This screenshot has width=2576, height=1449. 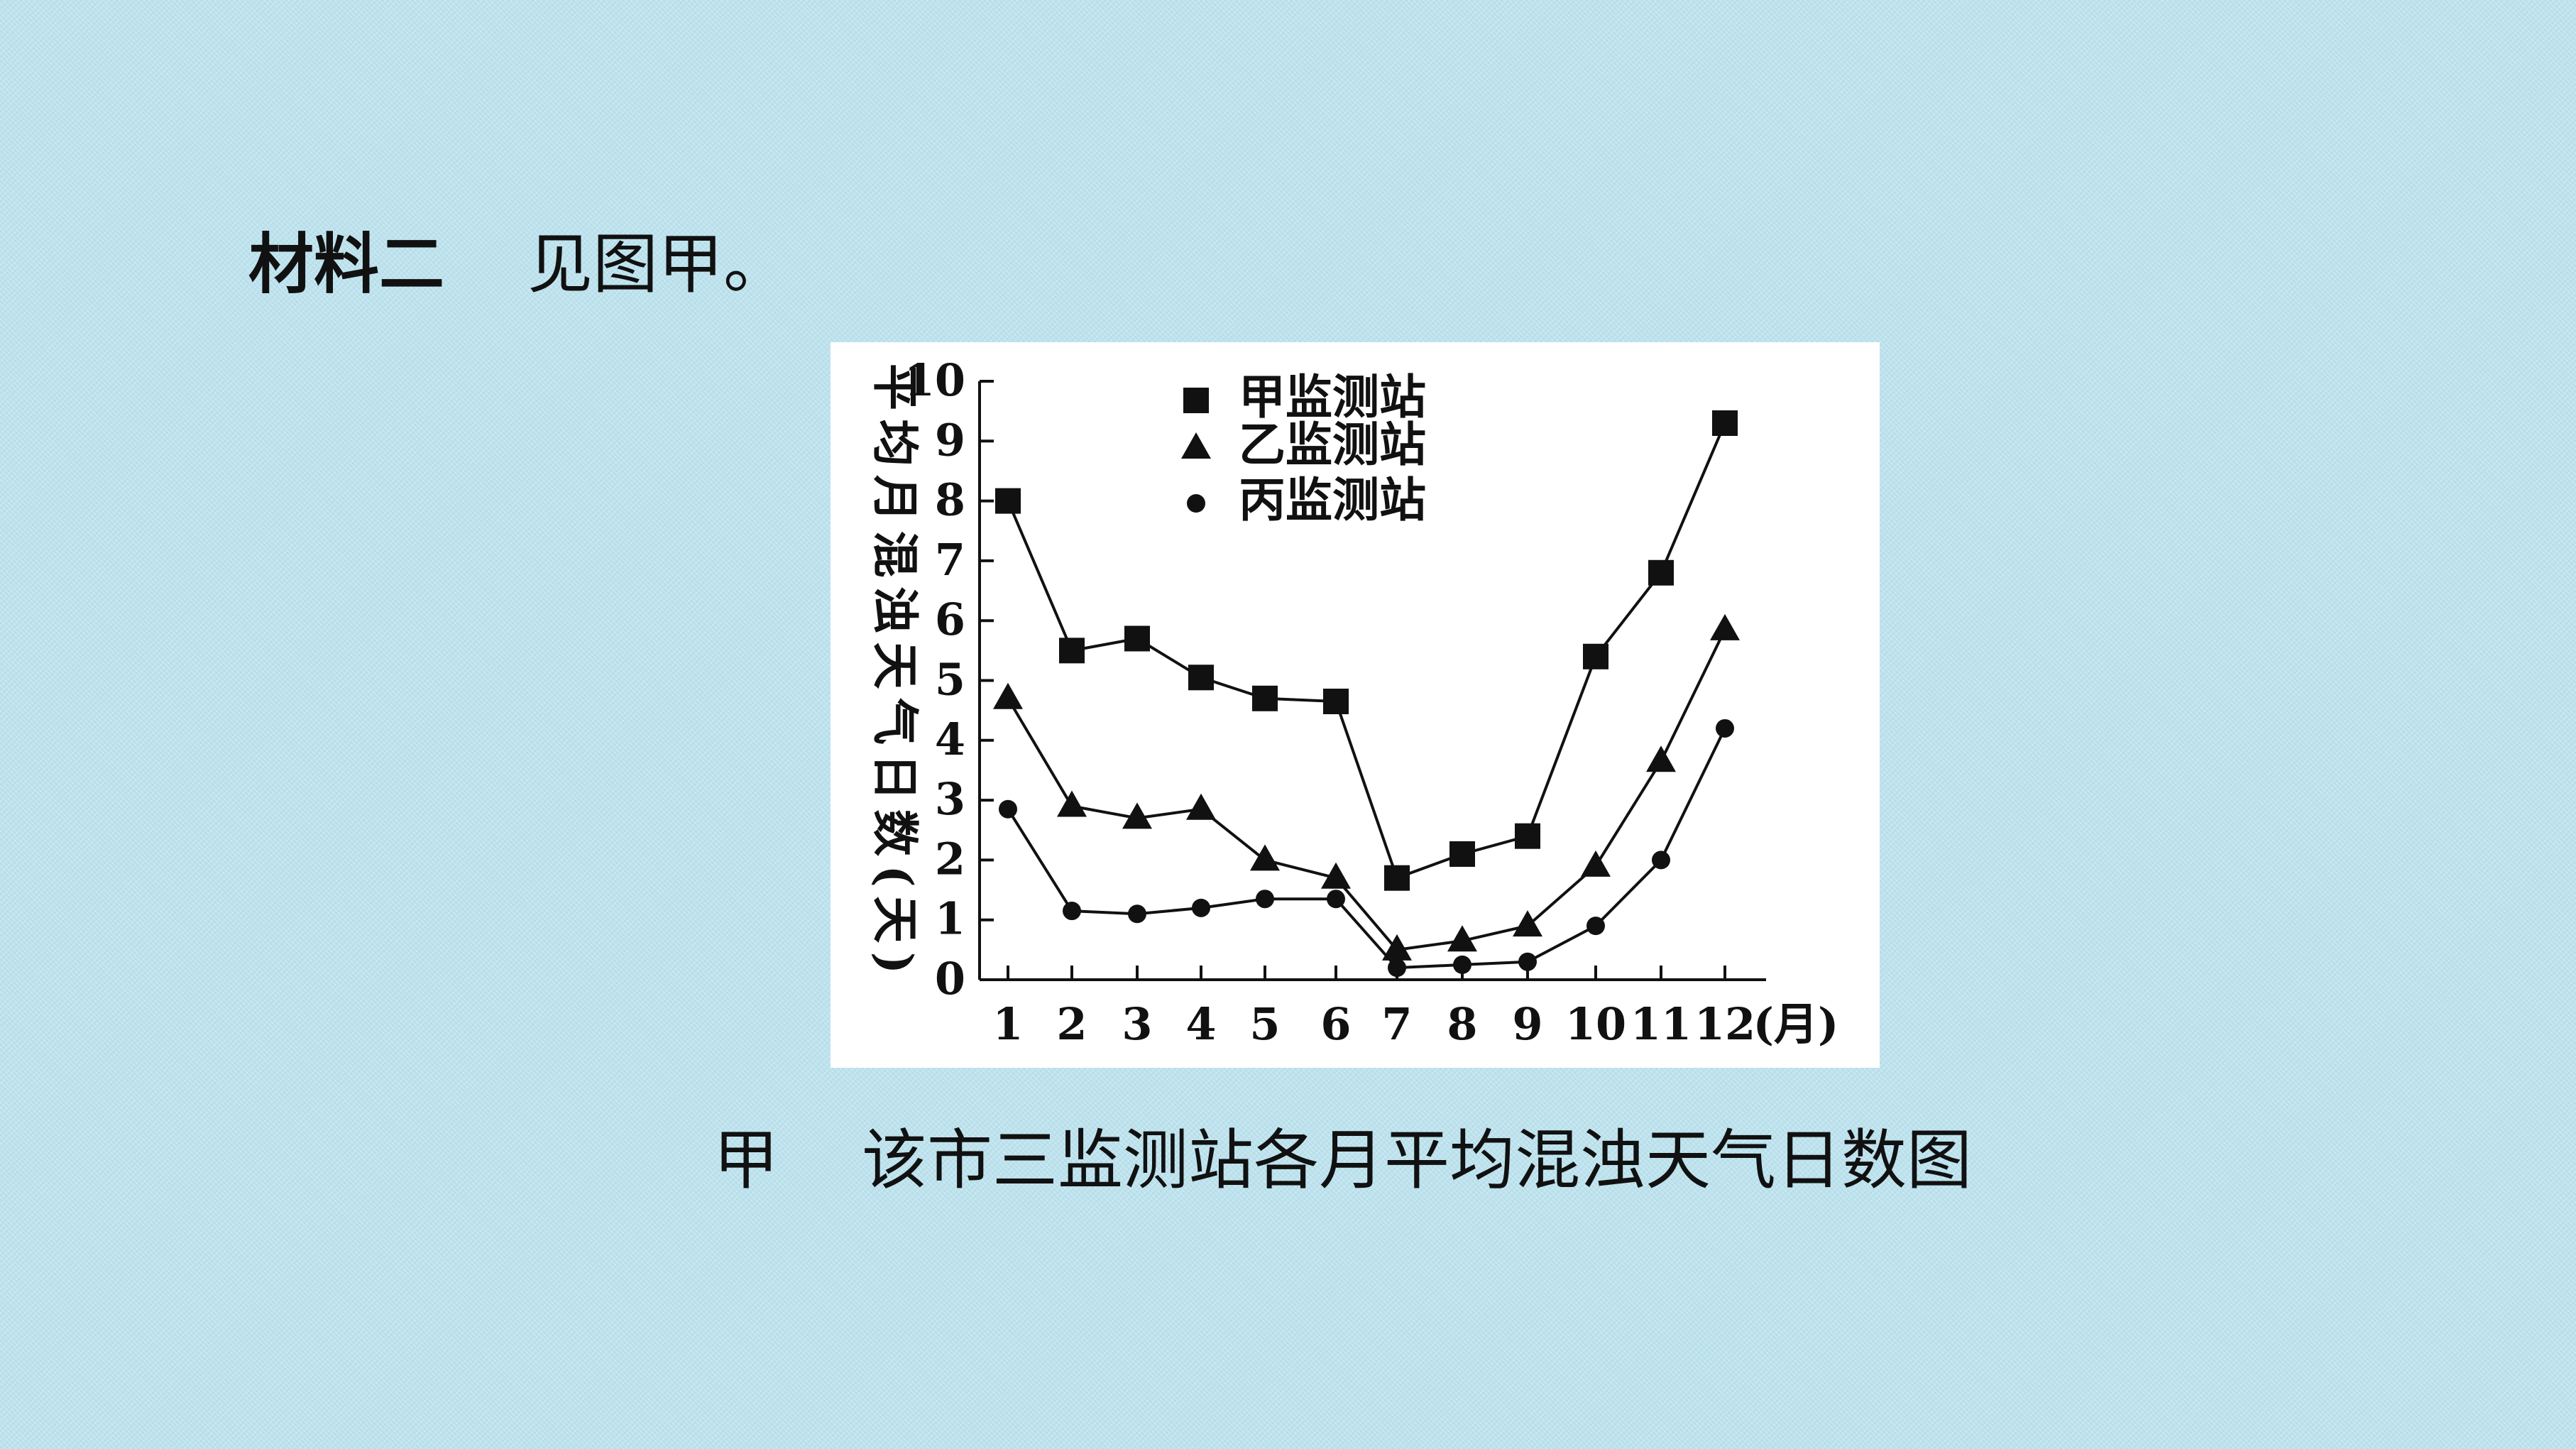 What do you see at coordinates (950, 560) in the screenshot?
I see `y-tick-label: 7` at bounding box center [950, 560].